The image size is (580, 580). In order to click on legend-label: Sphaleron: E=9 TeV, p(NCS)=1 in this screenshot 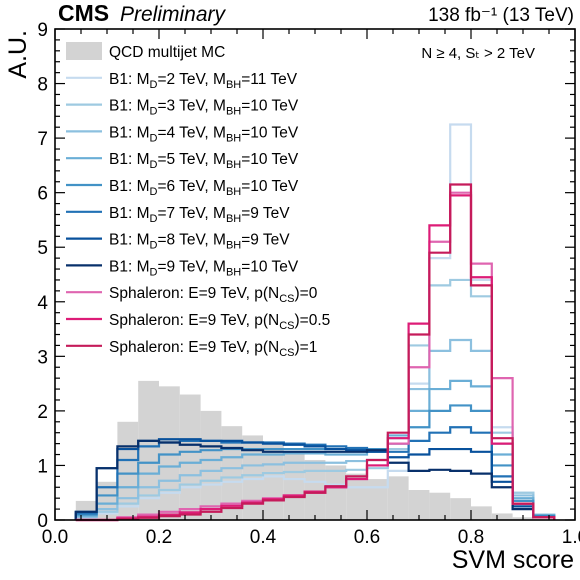, I will do `click(213, 349)`.